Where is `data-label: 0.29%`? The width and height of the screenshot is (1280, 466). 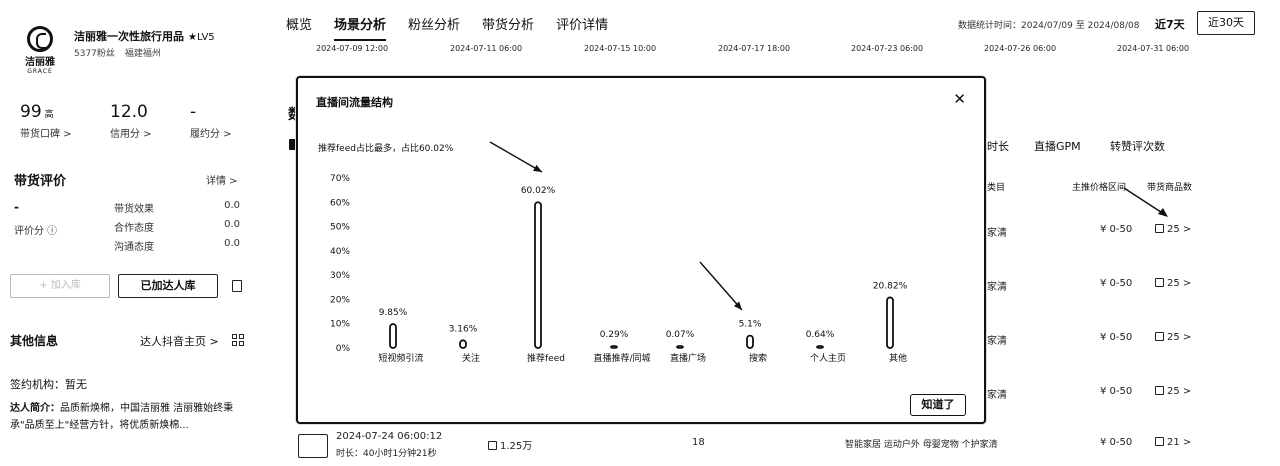 data-label: 0.29% is located at coordinates (614, 335).